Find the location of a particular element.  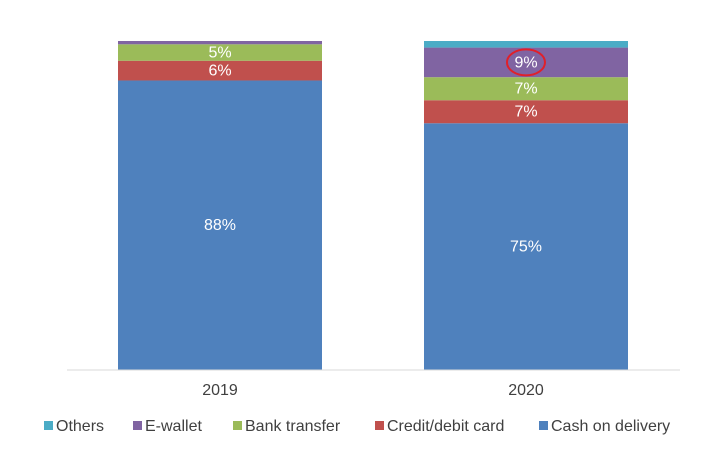

data-label-2019-cash-on-delivery: 88% is located at coordinates (220, 225).